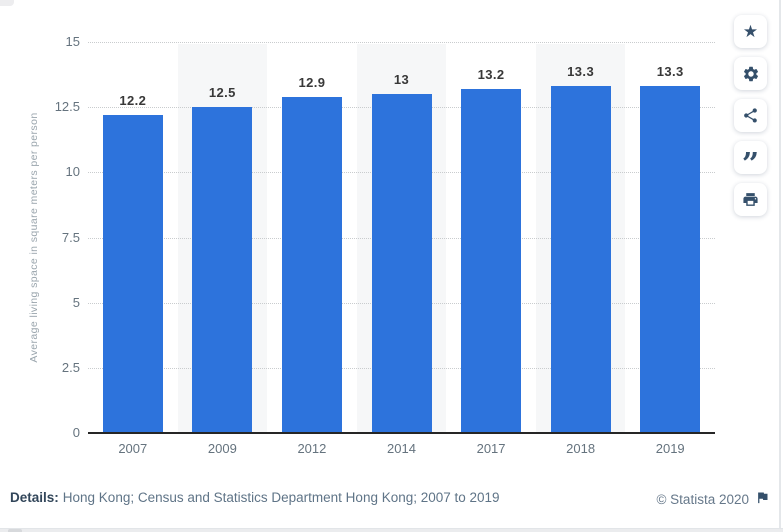 This screenshot has height=532, width=783. I want to click on details-label: Details:, so click(34, 497).